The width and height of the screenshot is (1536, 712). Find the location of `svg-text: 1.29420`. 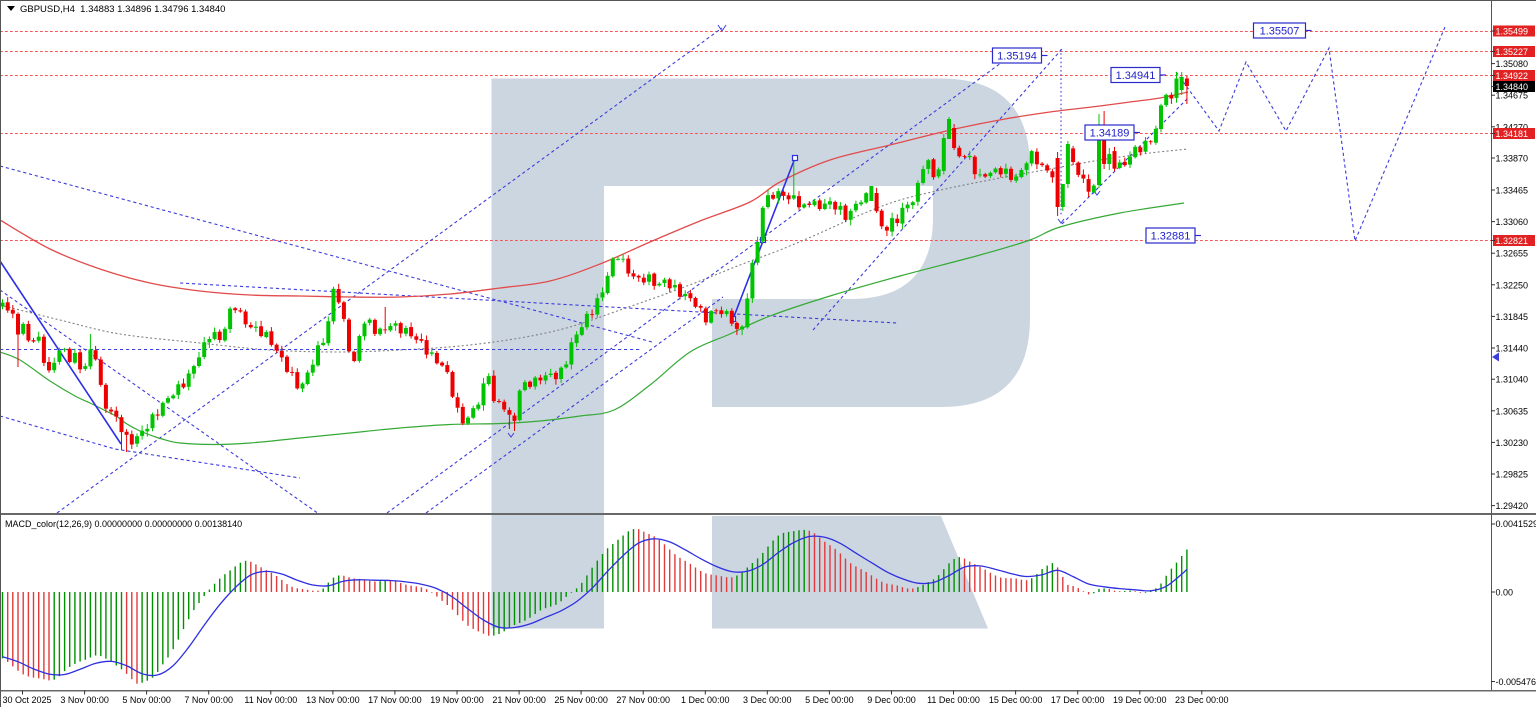

svg-text: 1.29420 is located at coordinates (1512, 506).